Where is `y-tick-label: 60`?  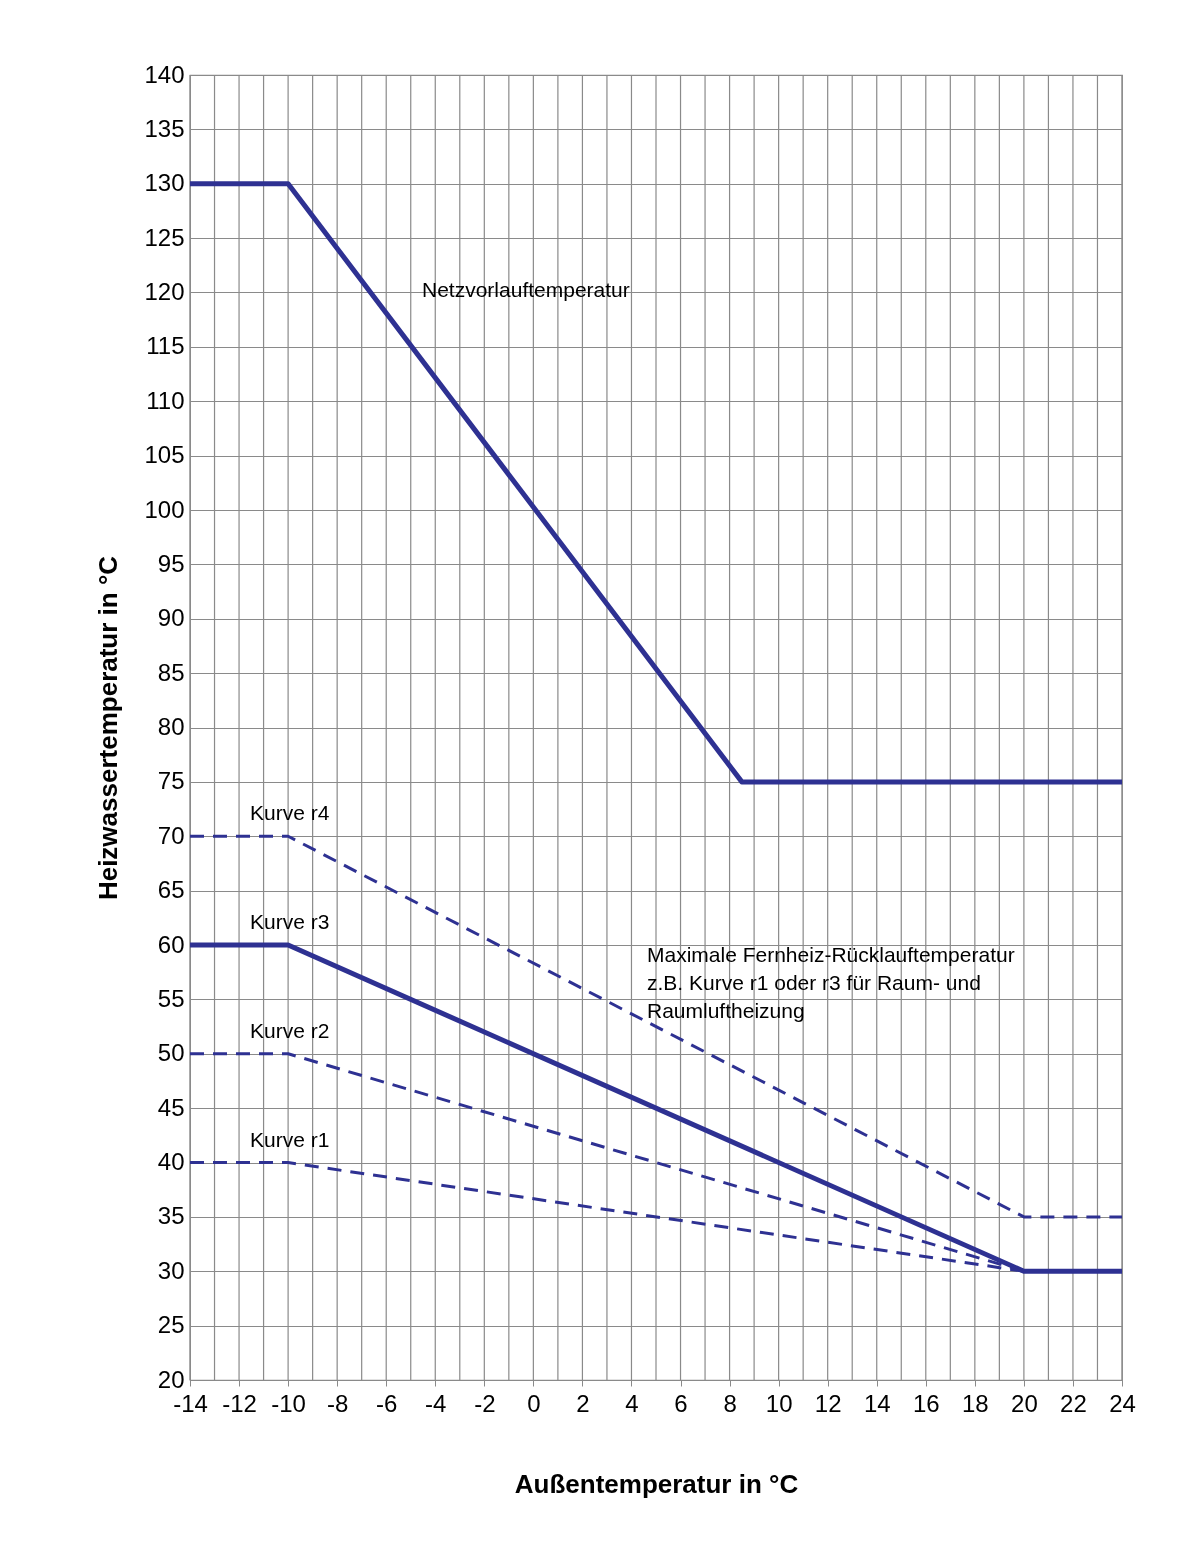
y-tick-label: 60 is located at coordinates (171, 944).